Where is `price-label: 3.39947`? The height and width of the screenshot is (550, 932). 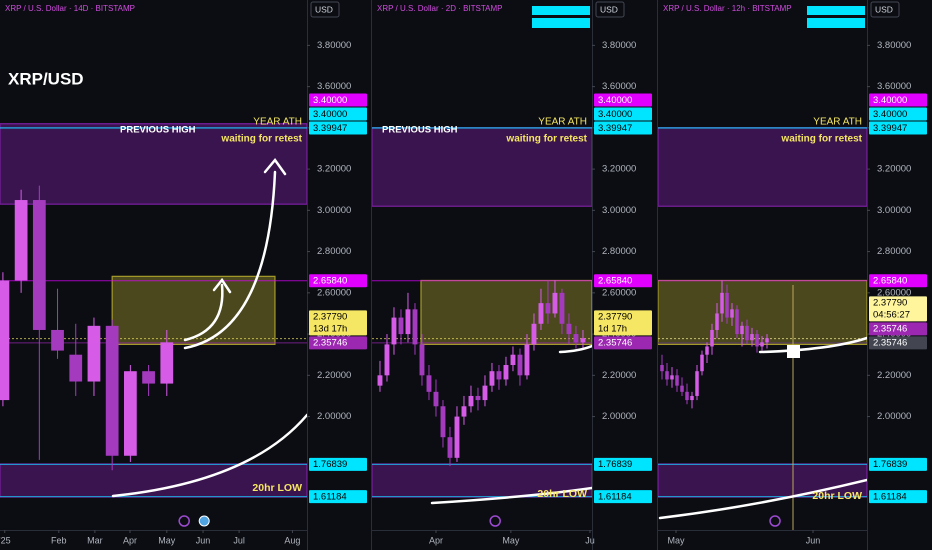
price-label: 3.39947 is located at coordinates (615, 128).